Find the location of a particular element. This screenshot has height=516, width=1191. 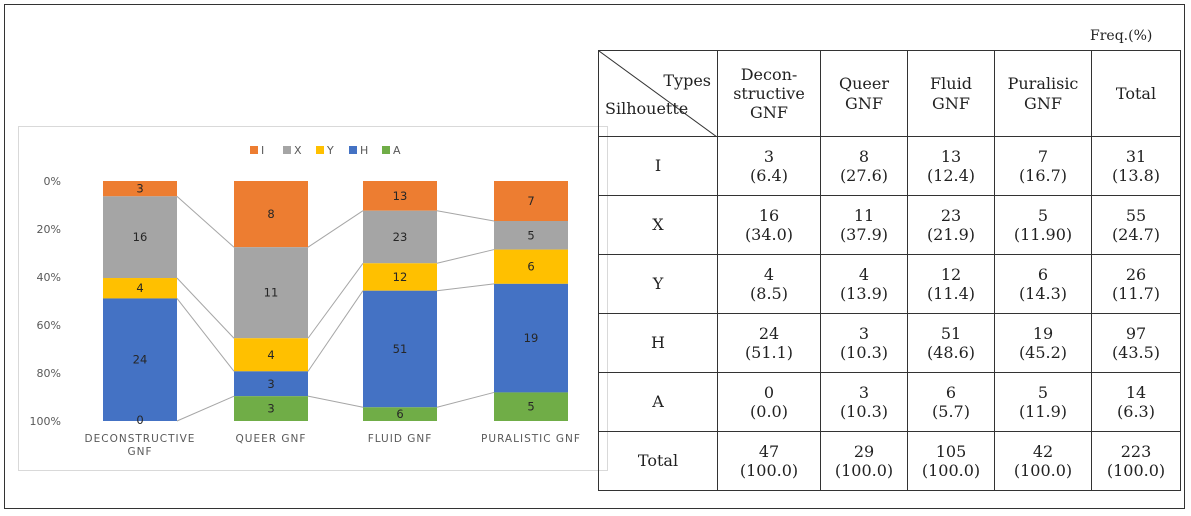

cell-text: (0.0) is located at coordinates (769, 411).